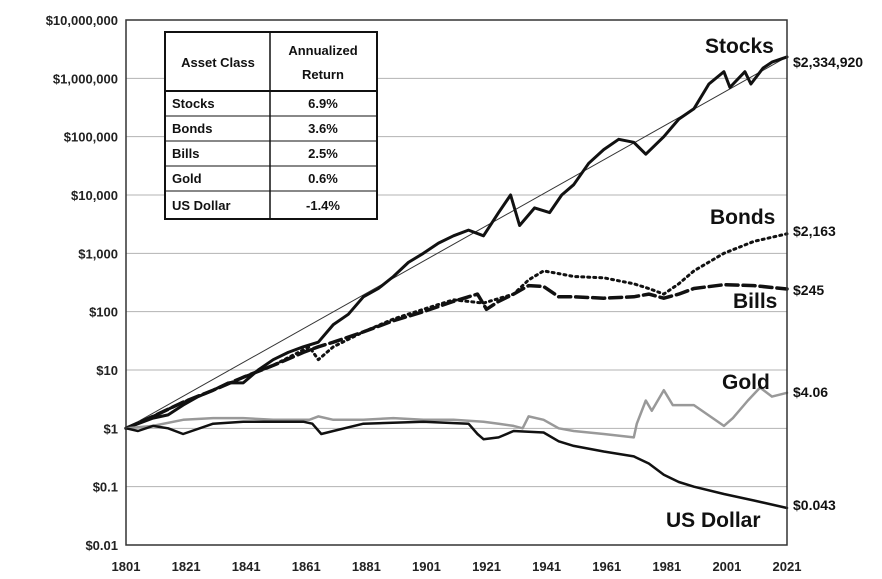 The height and width of the screenshot is (579, 882). I want to click on series-title-bills: Bills, so click(755, 301).